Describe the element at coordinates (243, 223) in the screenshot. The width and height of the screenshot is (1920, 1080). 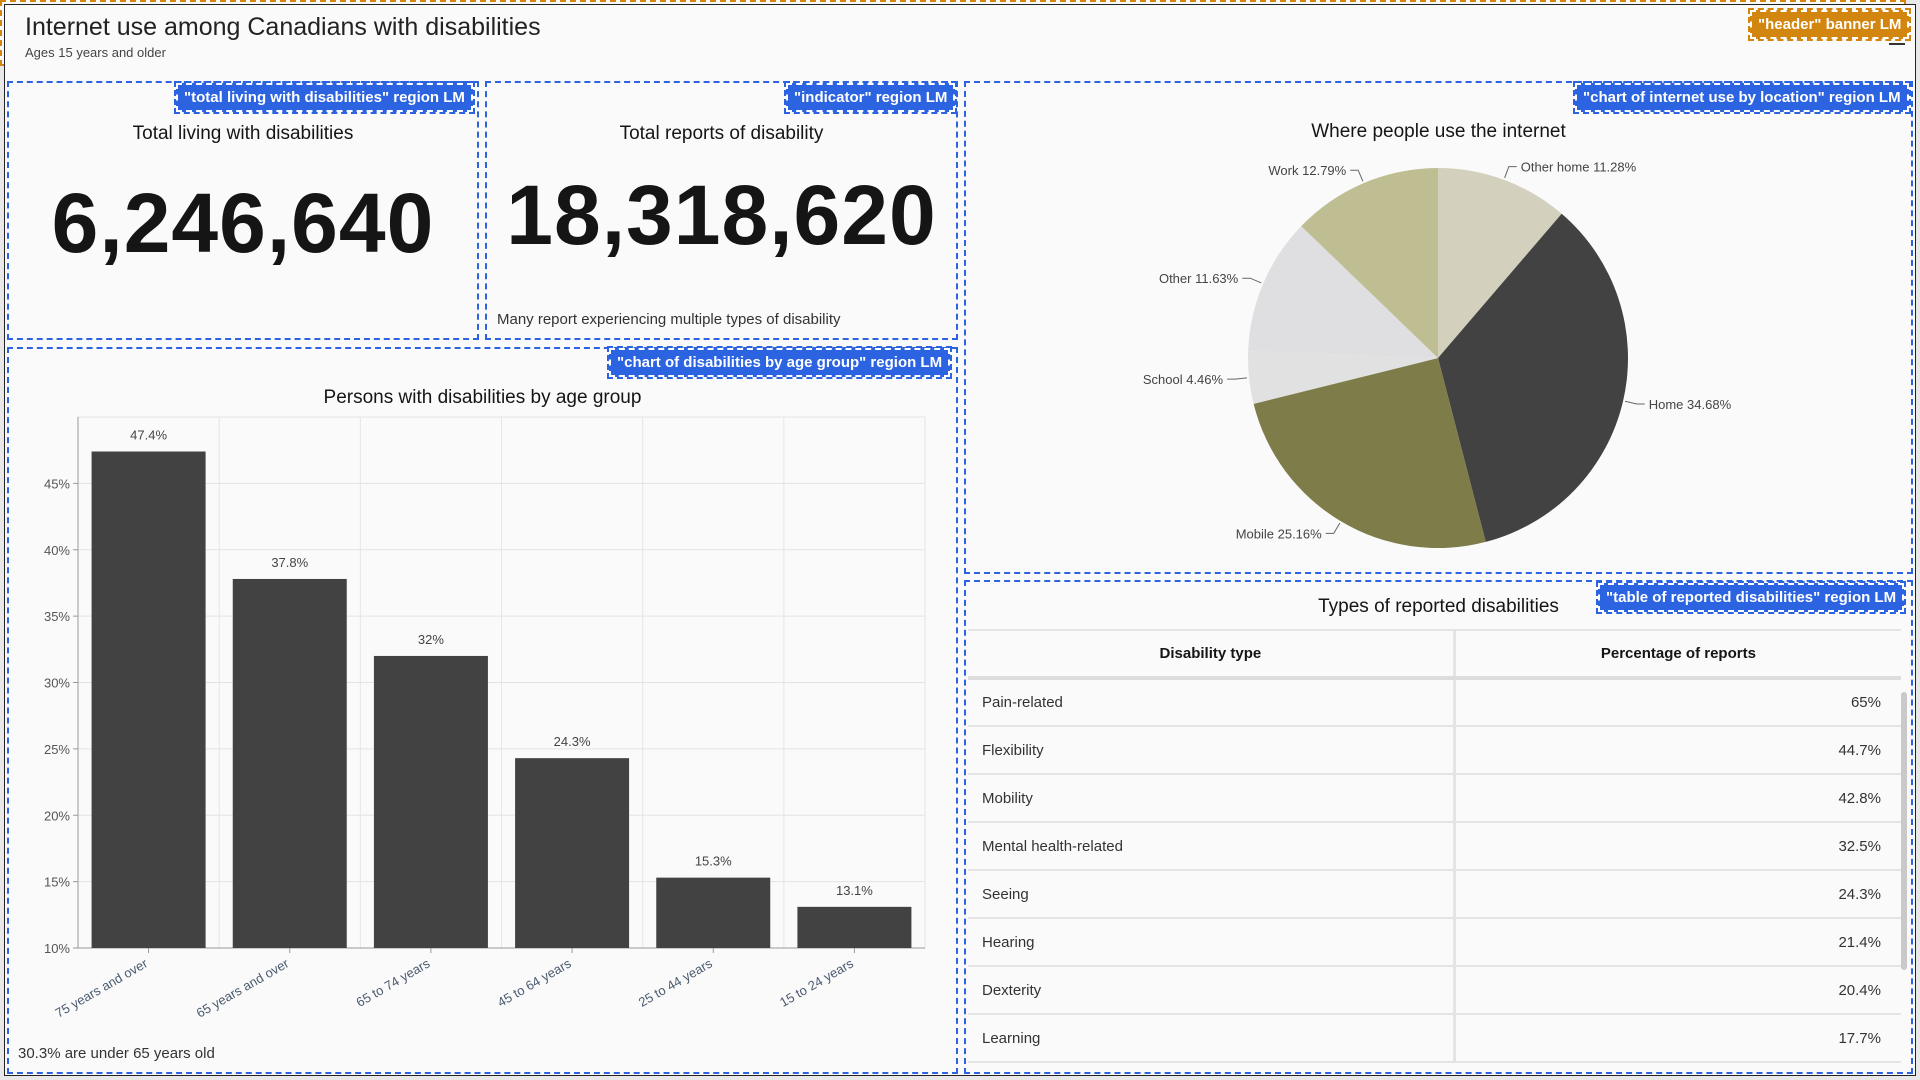
I see `total-value: 6,246,640` at that location.